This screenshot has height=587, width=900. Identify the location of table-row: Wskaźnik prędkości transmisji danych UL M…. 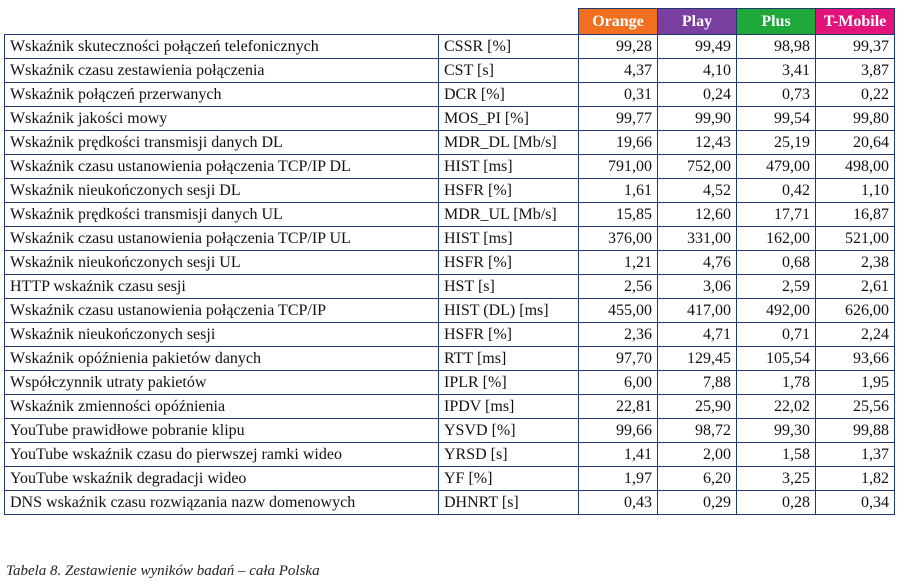
(449, 214).